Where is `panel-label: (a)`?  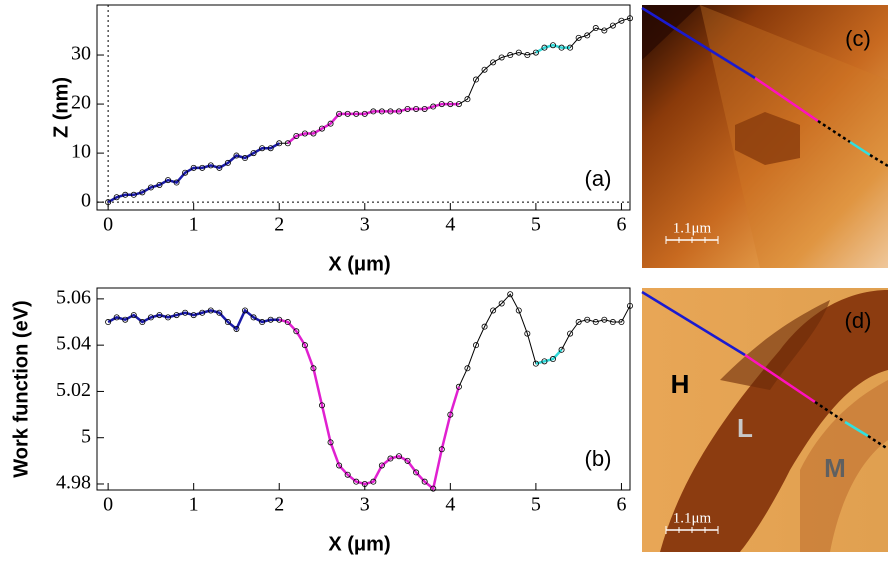 panel-label: (a) is located at coordinates (598, 178).